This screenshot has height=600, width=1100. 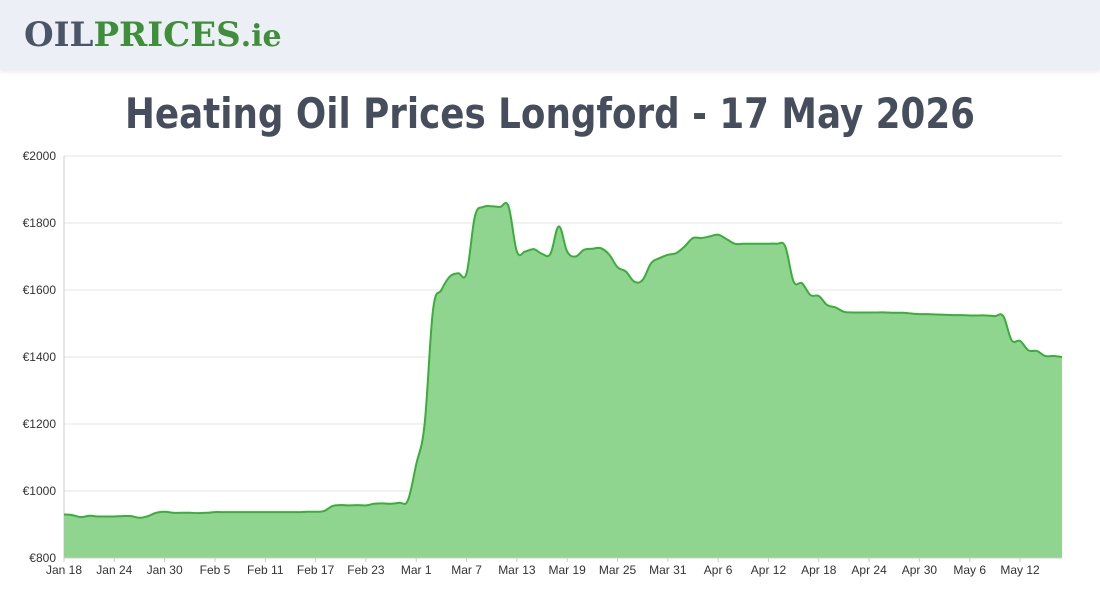 I want to click on site-logo: OILPRICES.ie, so click(x=153, y=36).